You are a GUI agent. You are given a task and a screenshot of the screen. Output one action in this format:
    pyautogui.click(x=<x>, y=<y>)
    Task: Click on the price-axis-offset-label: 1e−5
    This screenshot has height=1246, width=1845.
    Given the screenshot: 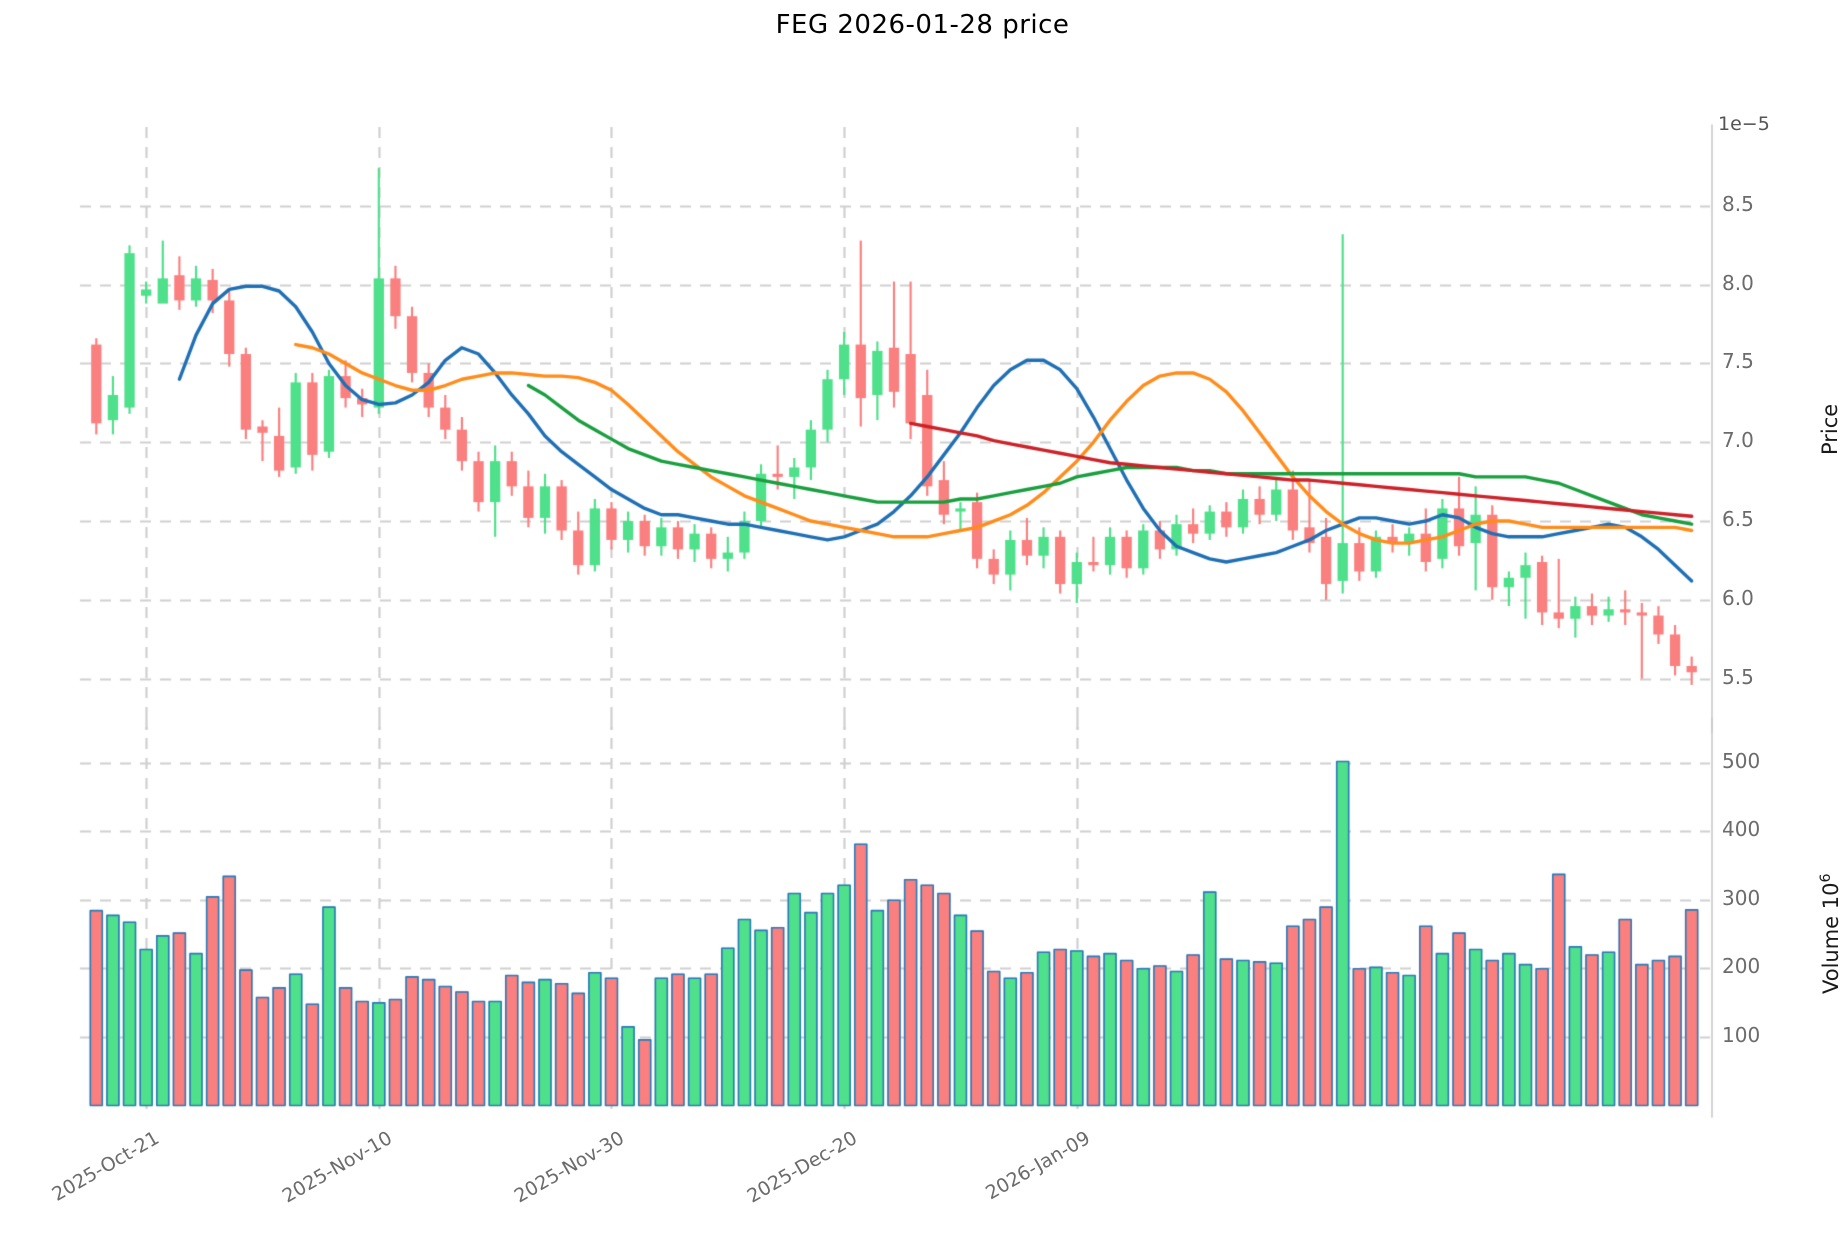 What is the action you would take?
    pyautogui.click(x=1744, y=124)
    